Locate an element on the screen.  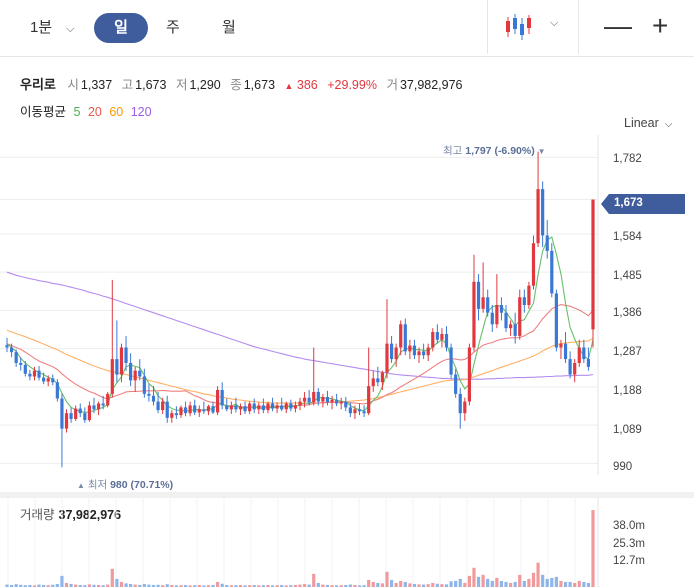
volume-chart is located at coordinates (300, 542).